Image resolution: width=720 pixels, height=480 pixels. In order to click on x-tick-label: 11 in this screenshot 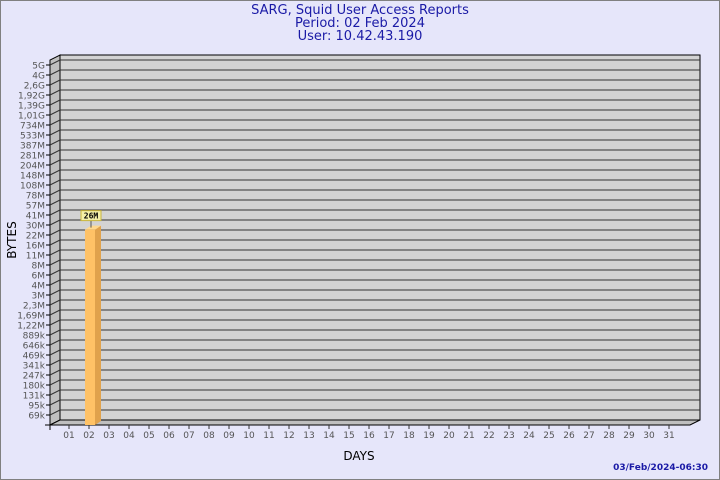, I will do `click(268, 436)`.